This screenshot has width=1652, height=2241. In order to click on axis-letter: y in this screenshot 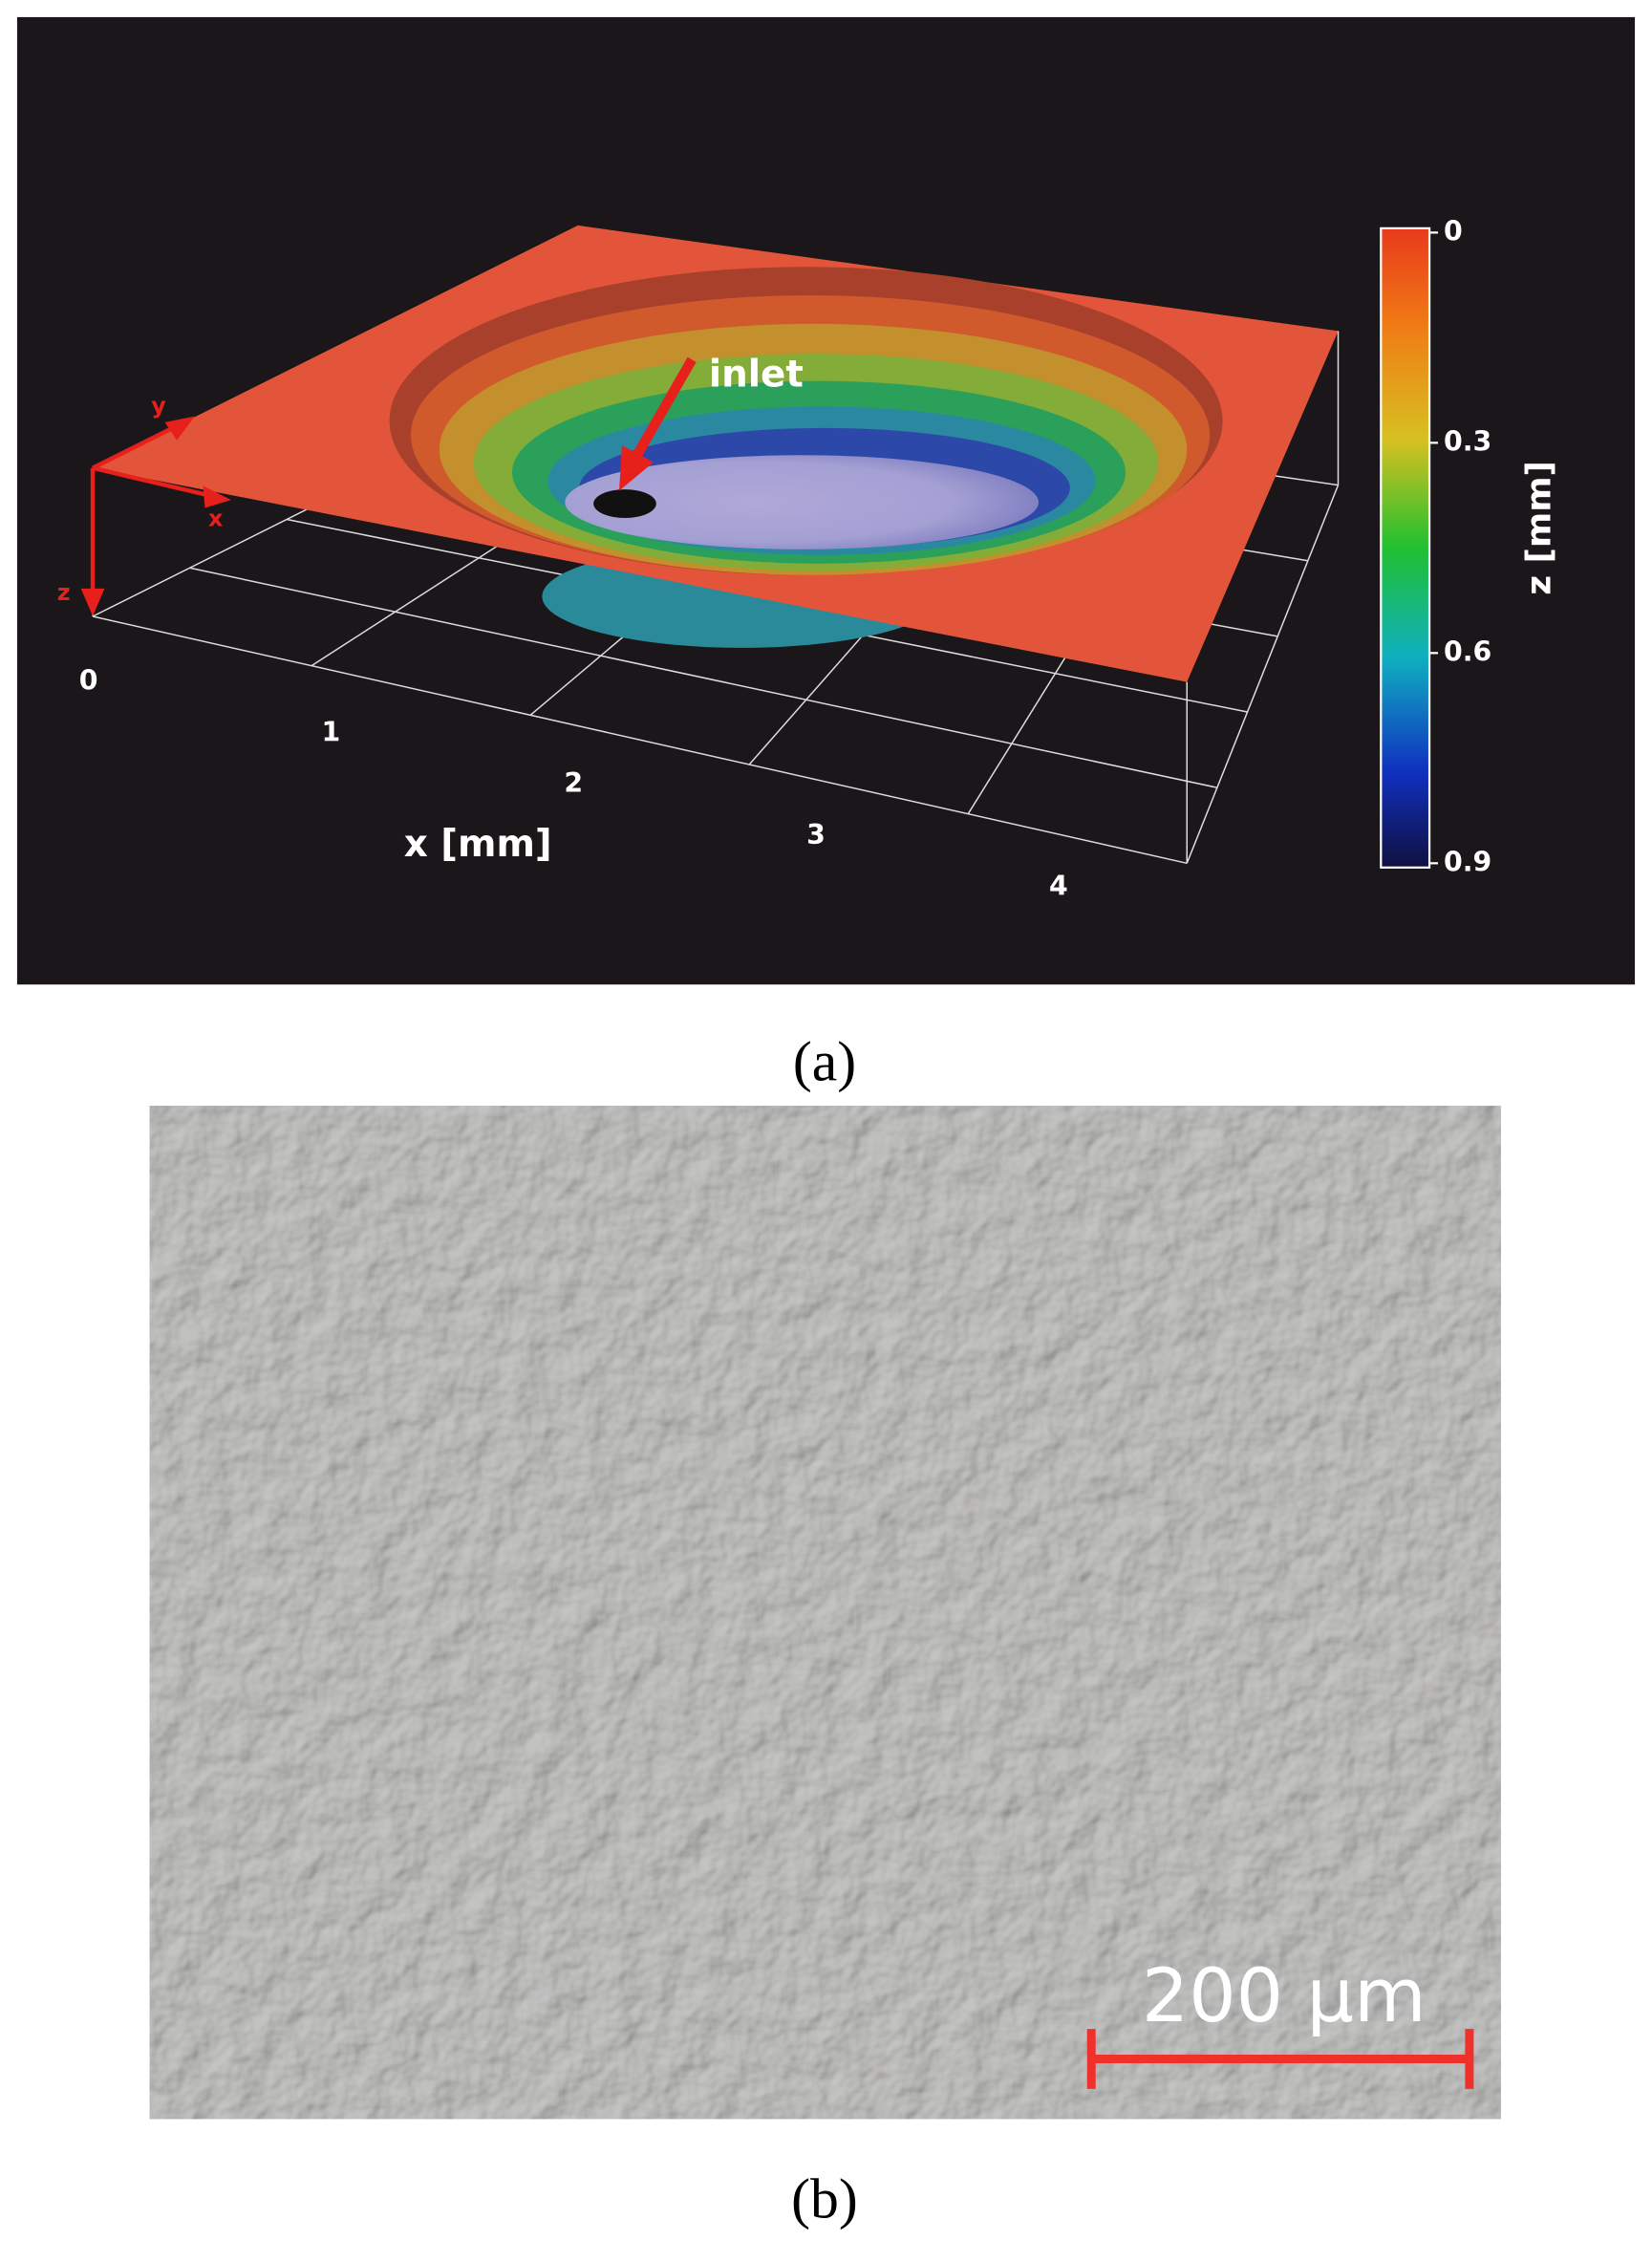, I will do `click(158, 406)`.